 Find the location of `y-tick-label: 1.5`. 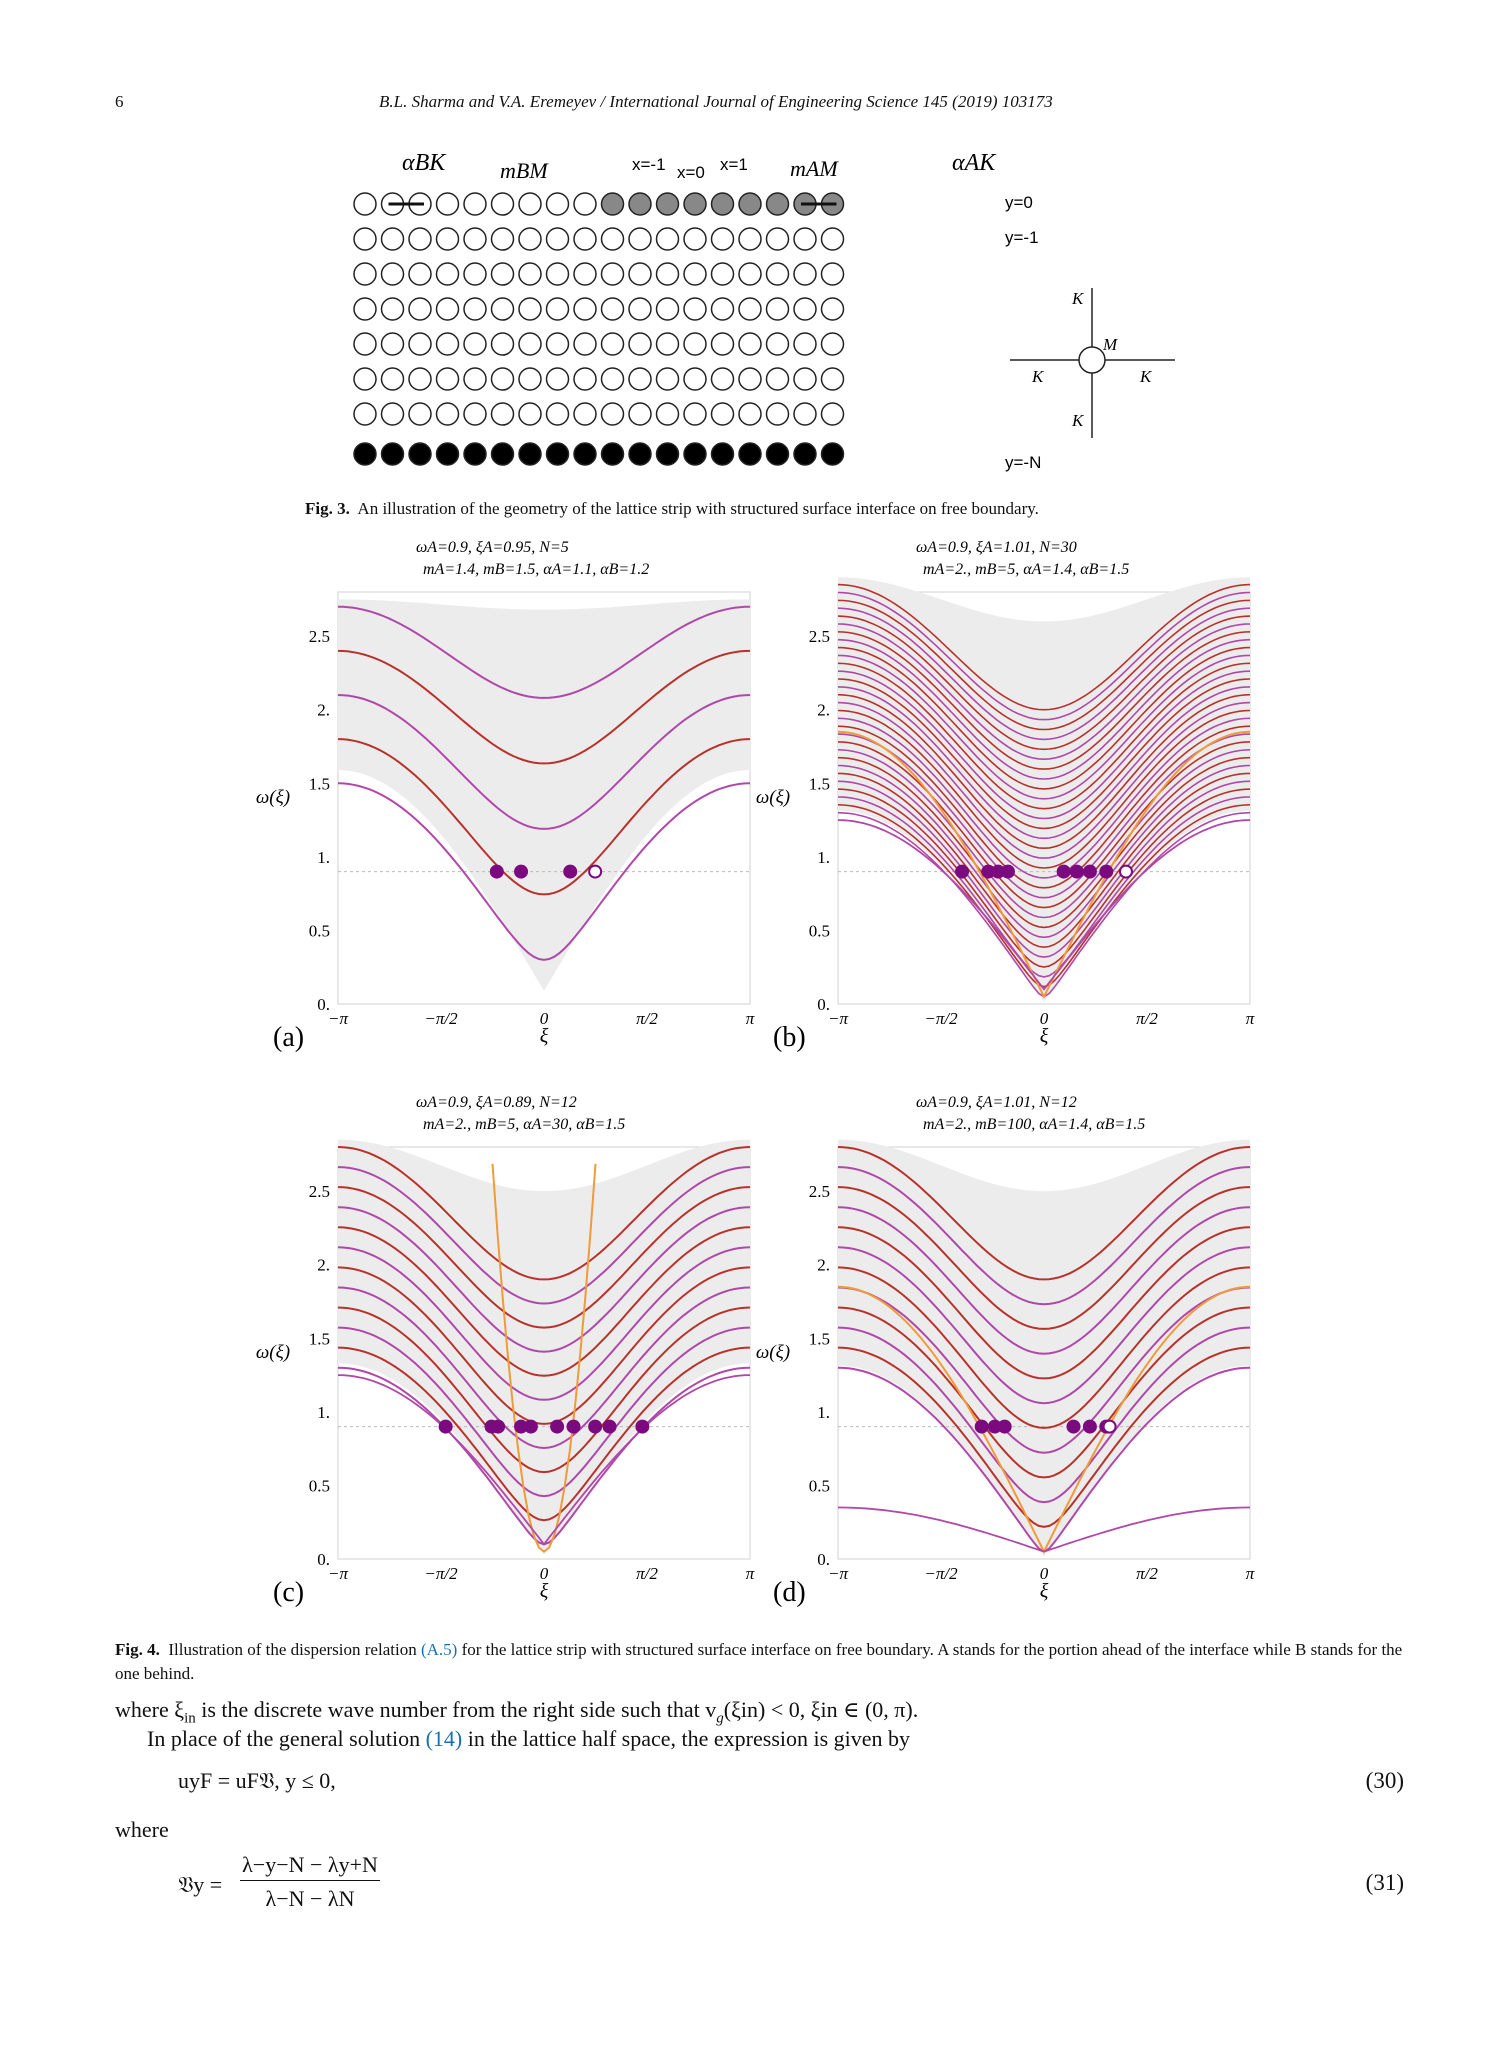

y-tick-label: 1.5 is located at coordinates (819, 1338).